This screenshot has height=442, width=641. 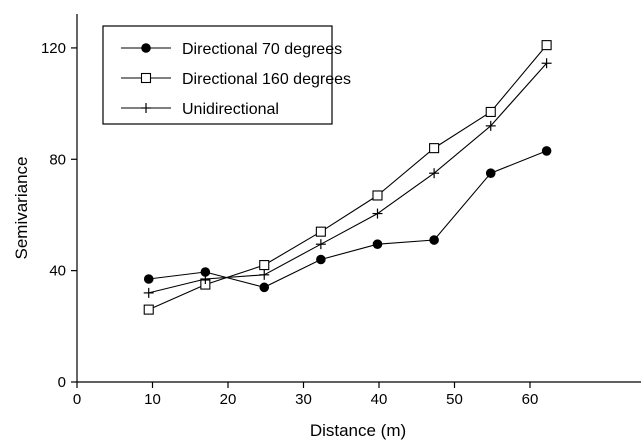 I want to click on x-tick-label: 50, so click(x=454, y=399).